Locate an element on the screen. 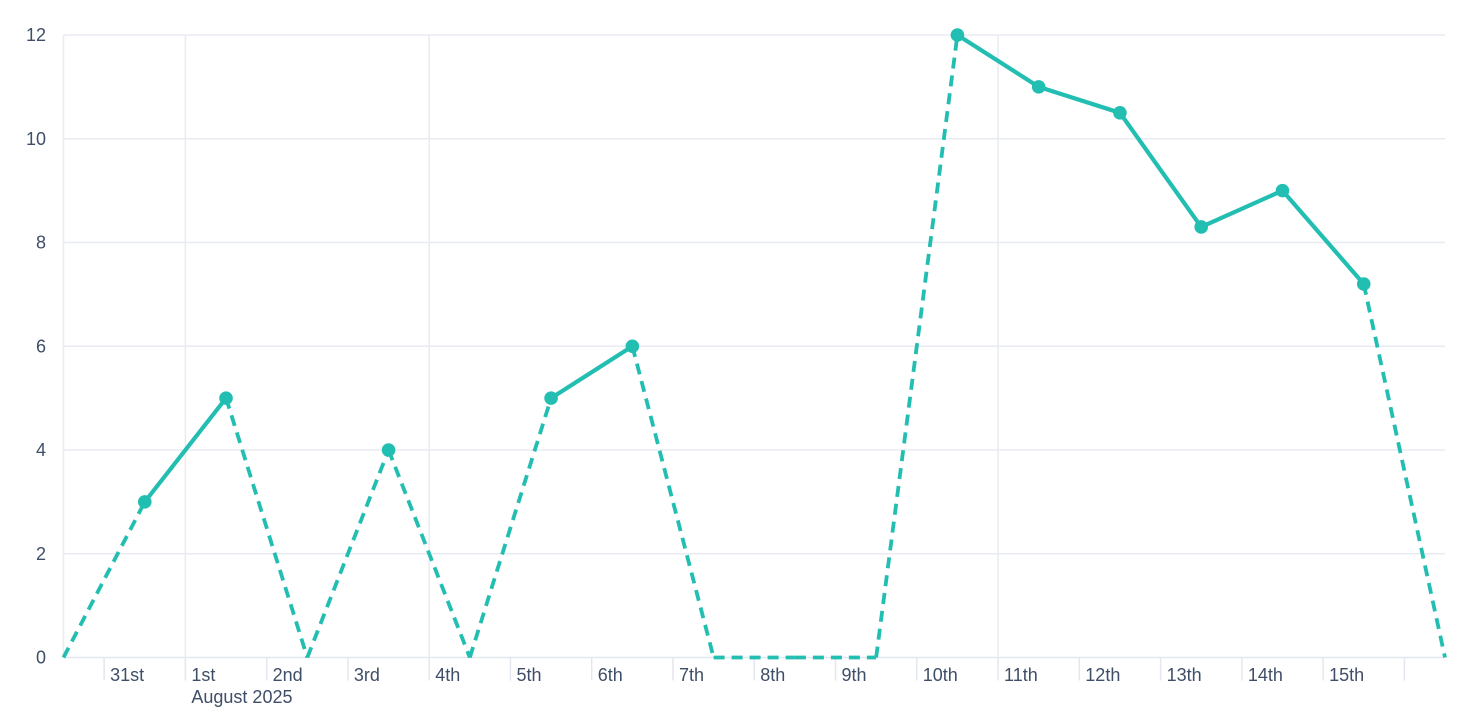 The image size is (1464, 726). y-axis-tick-label: 4 is located at coordinates (41, 450).